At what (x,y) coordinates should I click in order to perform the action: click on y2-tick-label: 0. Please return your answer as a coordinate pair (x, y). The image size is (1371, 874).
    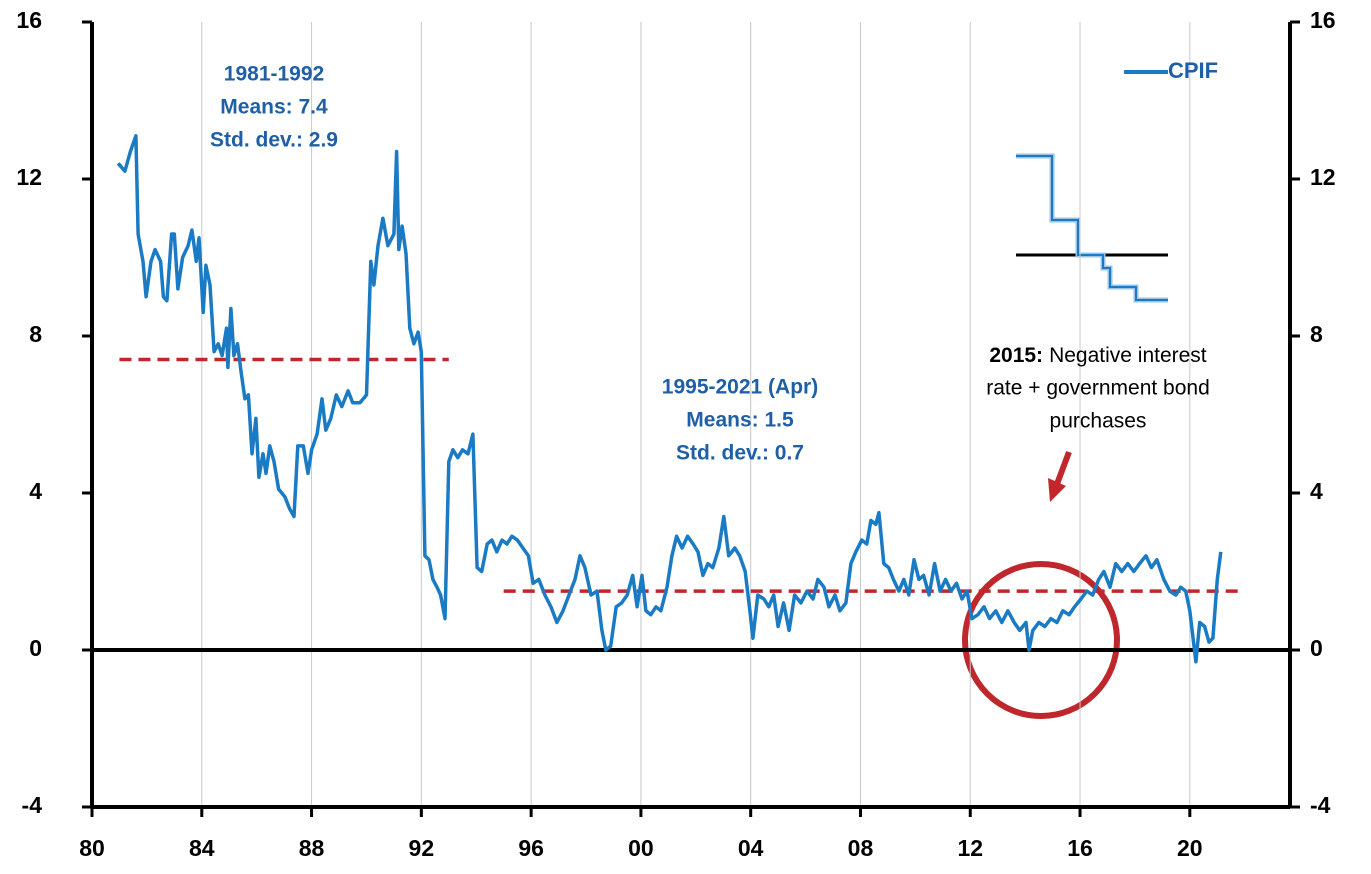
    Looking at the image, I should click on (1316, 648).